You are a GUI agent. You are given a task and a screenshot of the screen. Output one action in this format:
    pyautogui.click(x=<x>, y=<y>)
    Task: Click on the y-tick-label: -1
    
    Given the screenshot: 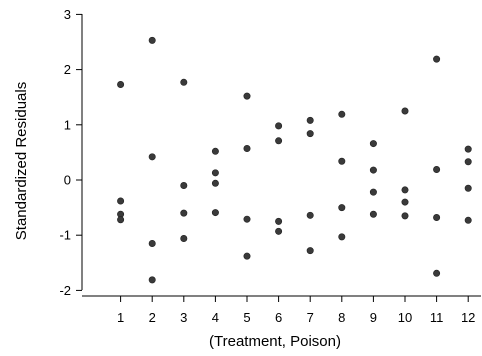 What is the action you would take?
    pyautogui.click(x=65, y=235)
    